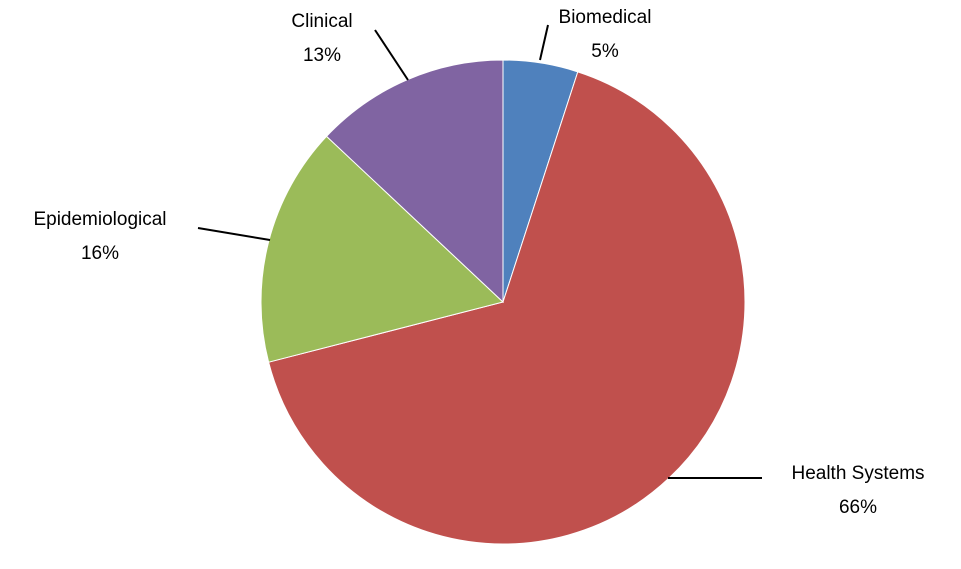 The image size is (961, 569). I want to click on value-label: 13%, so click(322, 55).